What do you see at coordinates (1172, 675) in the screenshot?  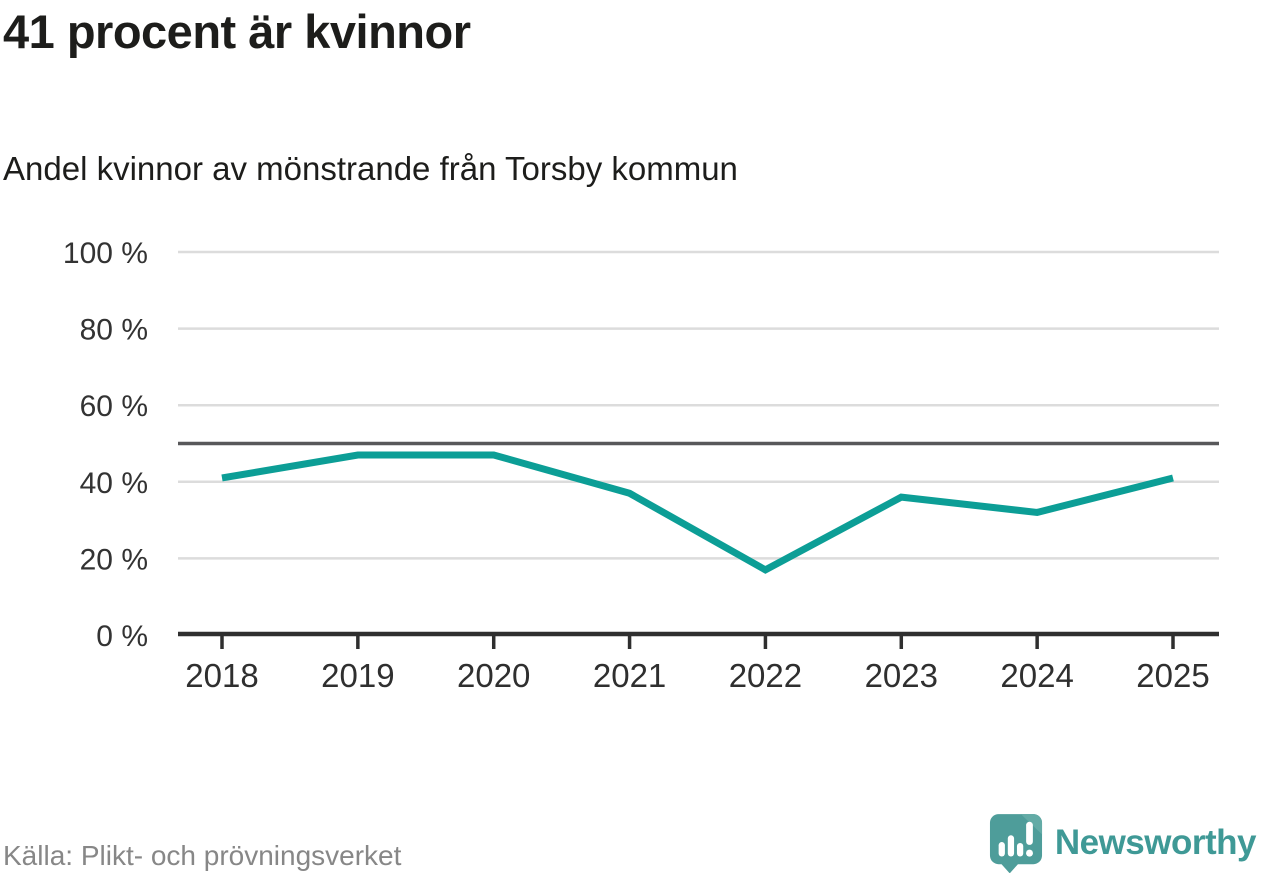 I see `x-tick-label: 2025` at bounding box center [1172, 675].